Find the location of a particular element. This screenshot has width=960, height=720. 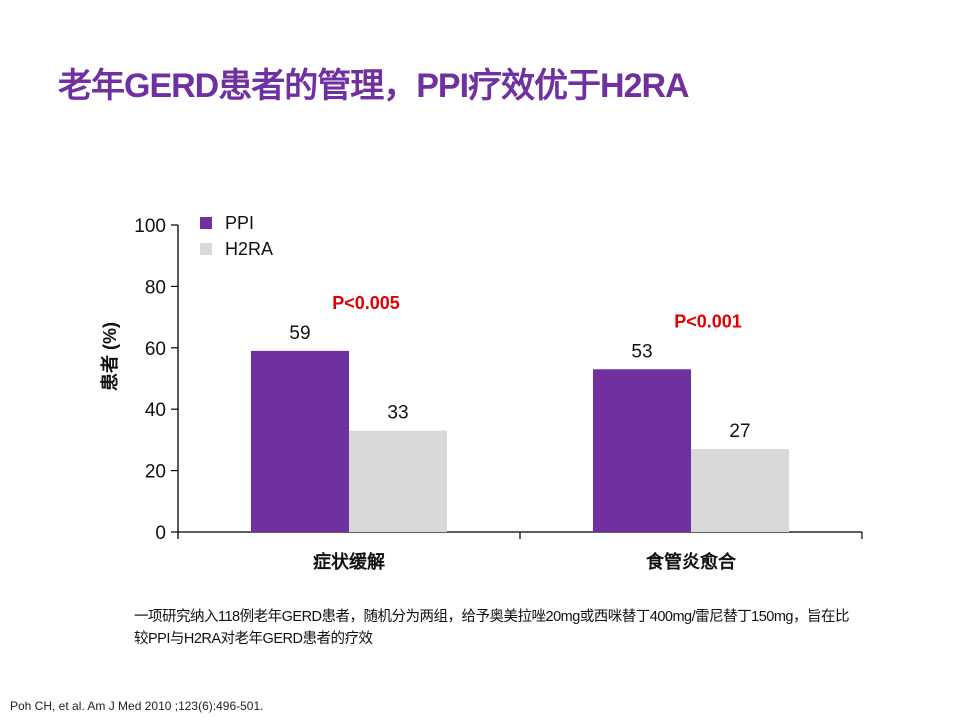

y-tick-label: 100 is located at coordinates (150, 226).